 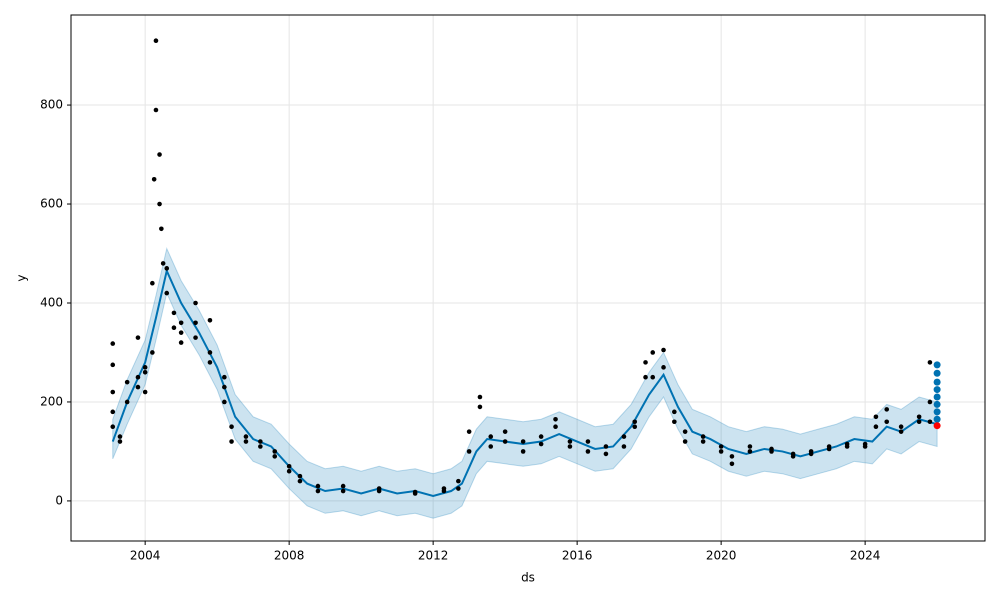 What do you see at coordinates (145, 556) in the screenshot?
I see `x-tick-label: 2004` at bounding box center [145, 556].